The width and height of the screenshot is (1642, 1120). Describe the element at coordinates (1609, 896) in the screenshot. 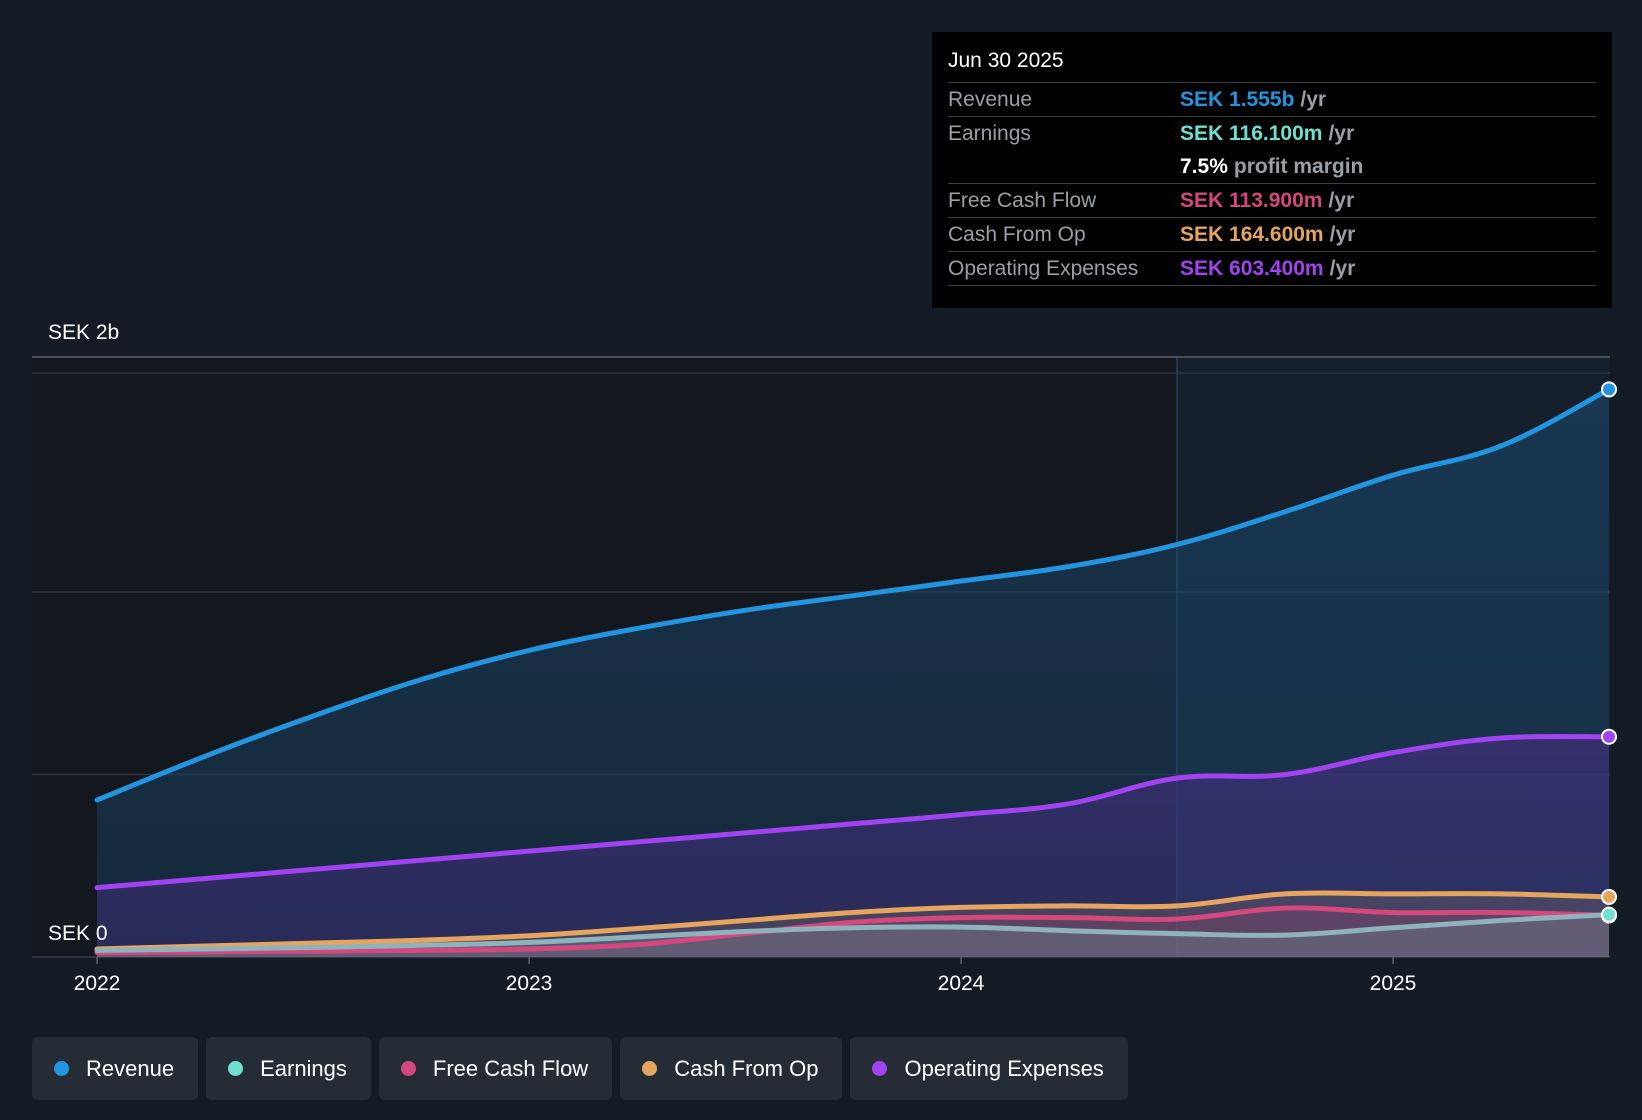

I see `endpoint-cfo` at that location.